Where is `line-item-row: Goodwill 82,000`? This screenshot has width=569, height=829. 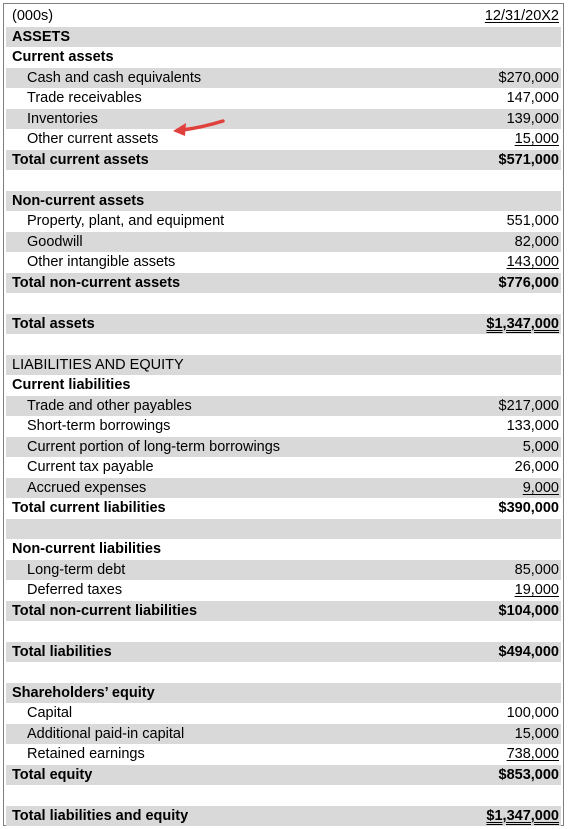
line-item-row: Goodwill 82,000 is located at coordinates (283, 242).